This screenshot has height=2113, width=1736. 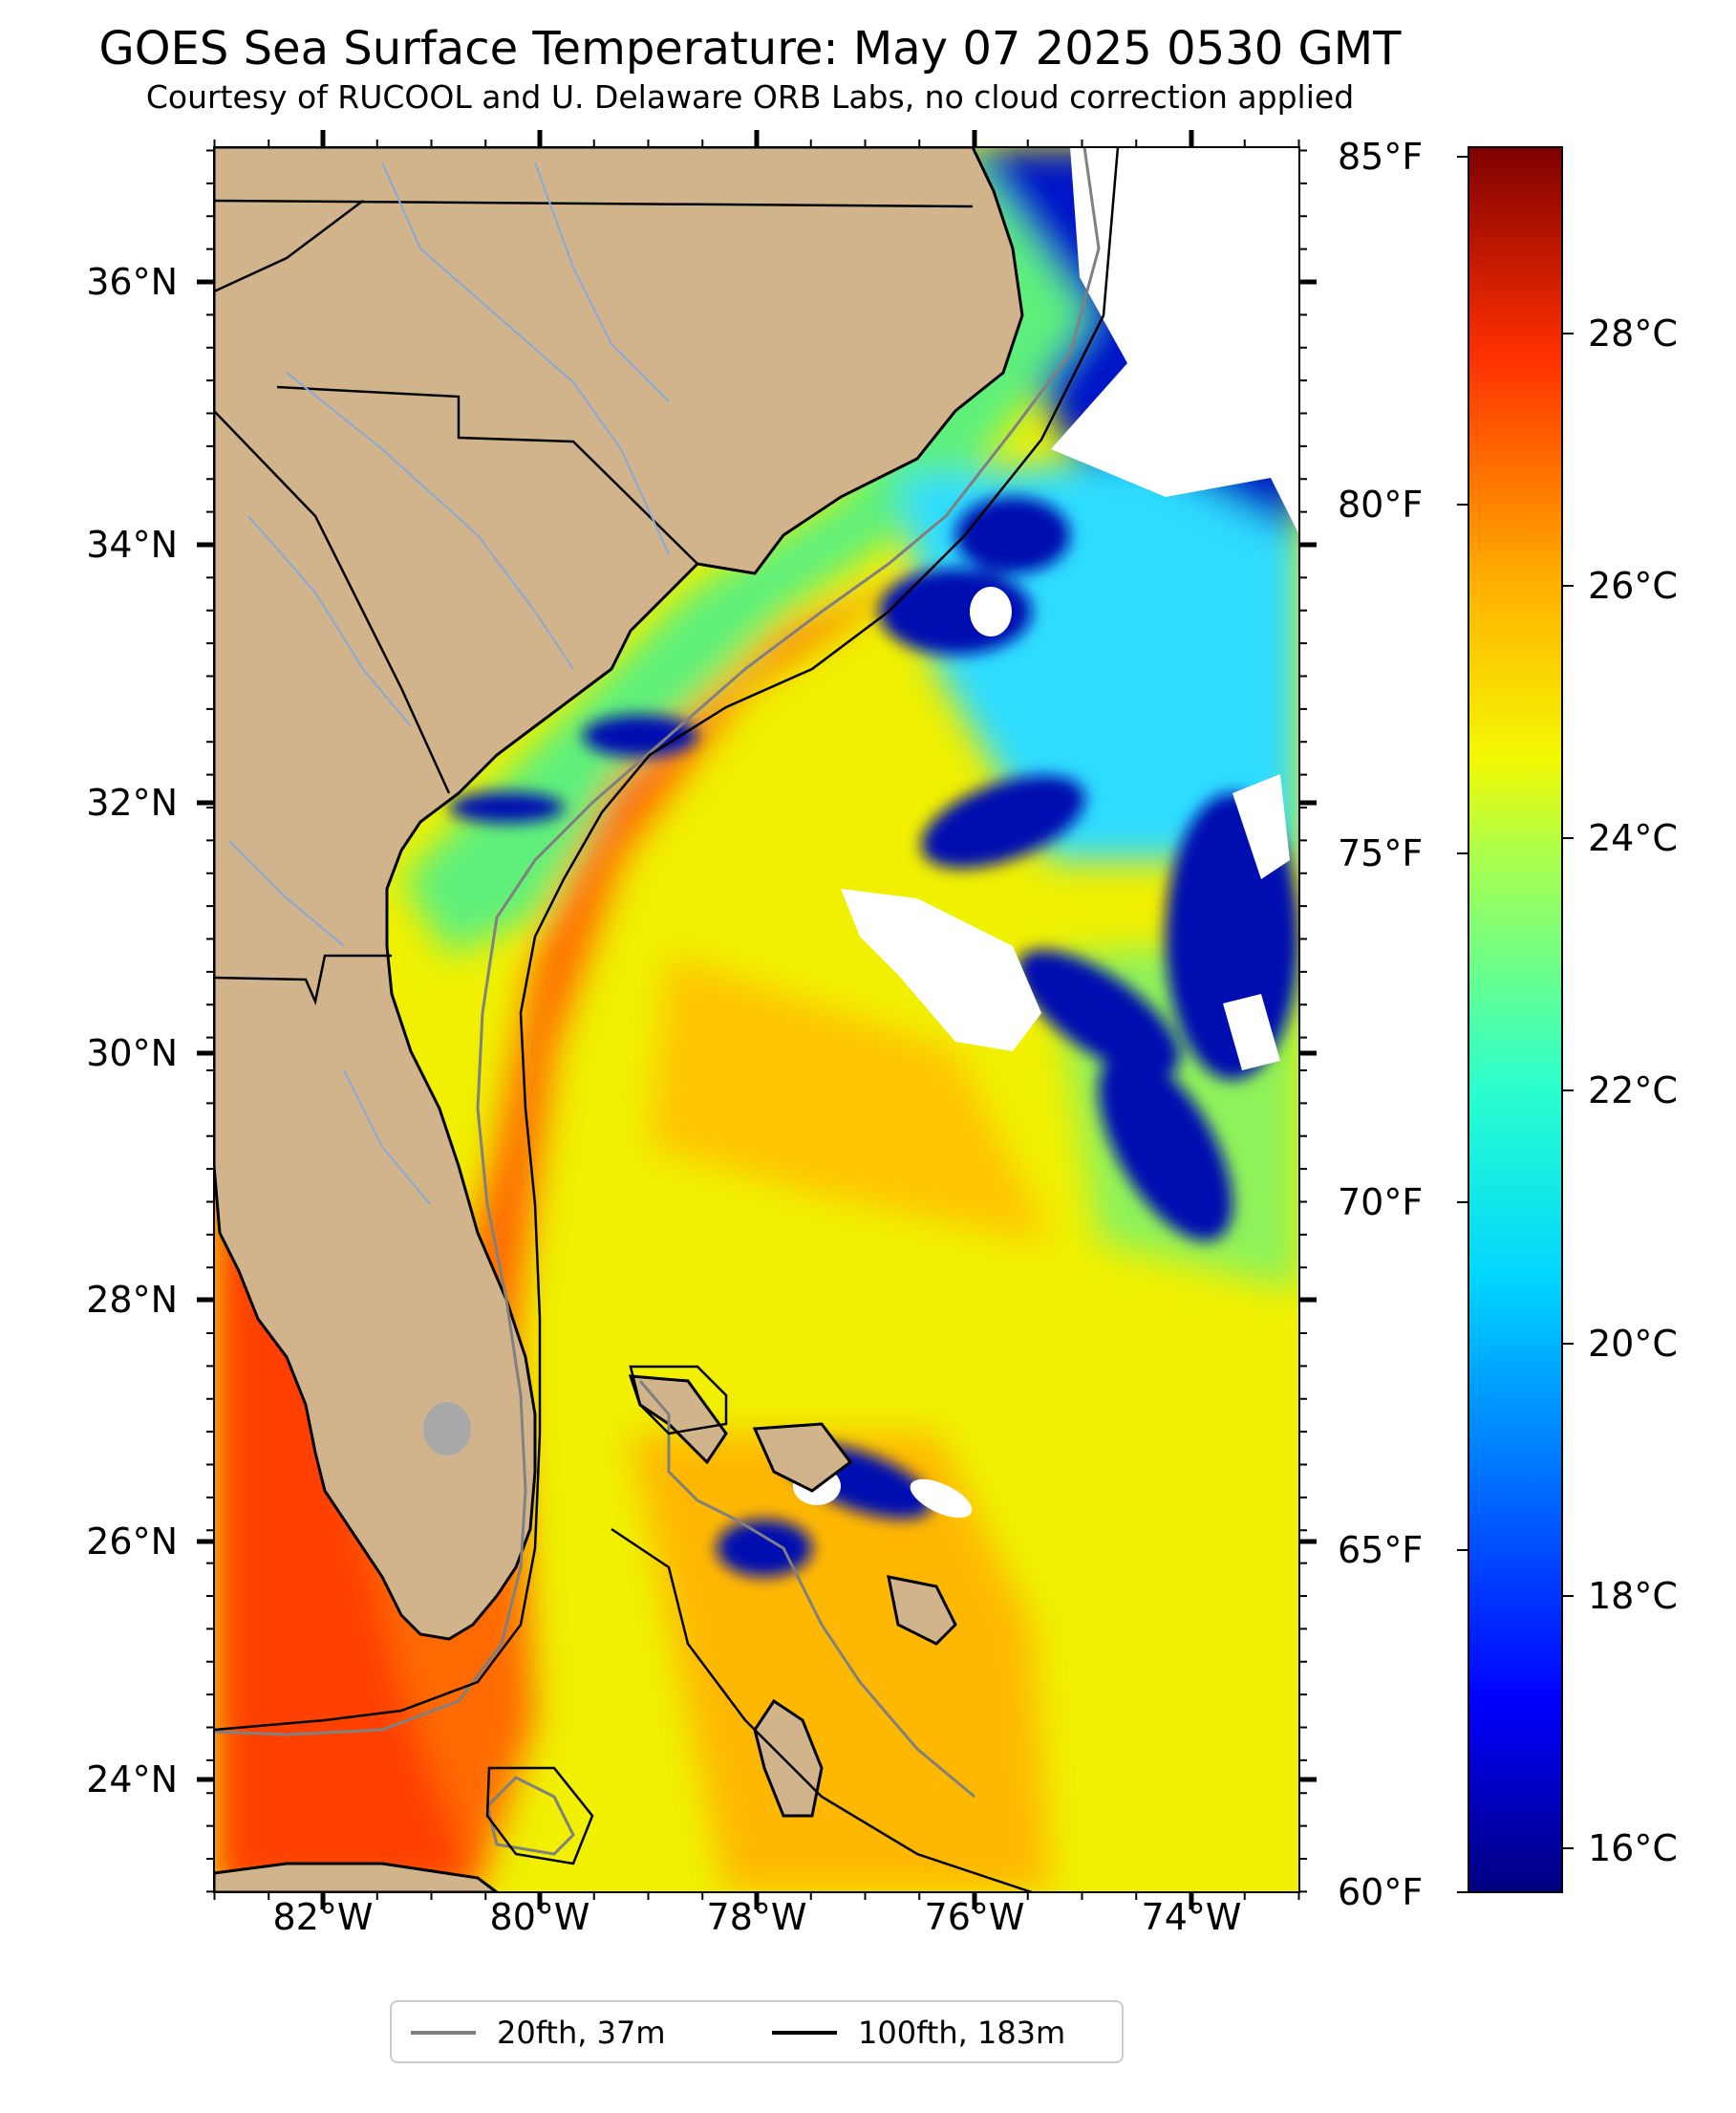 I want to click on f-label-70: 70°F, so click(x=1381, y=1202).